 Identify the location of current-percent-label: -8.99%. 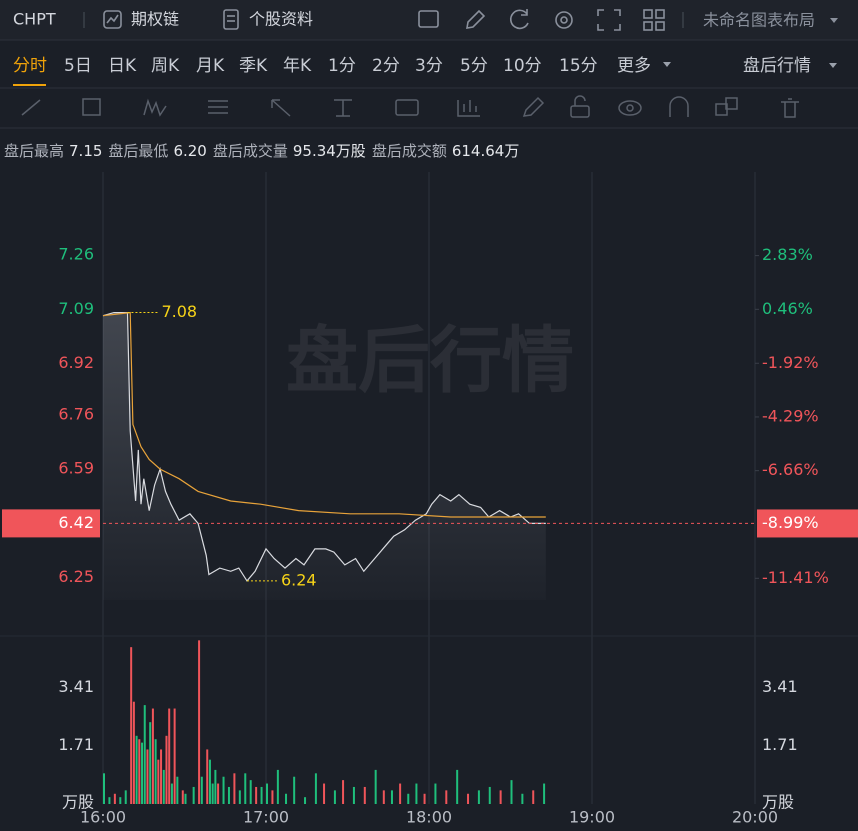
(790, 522).